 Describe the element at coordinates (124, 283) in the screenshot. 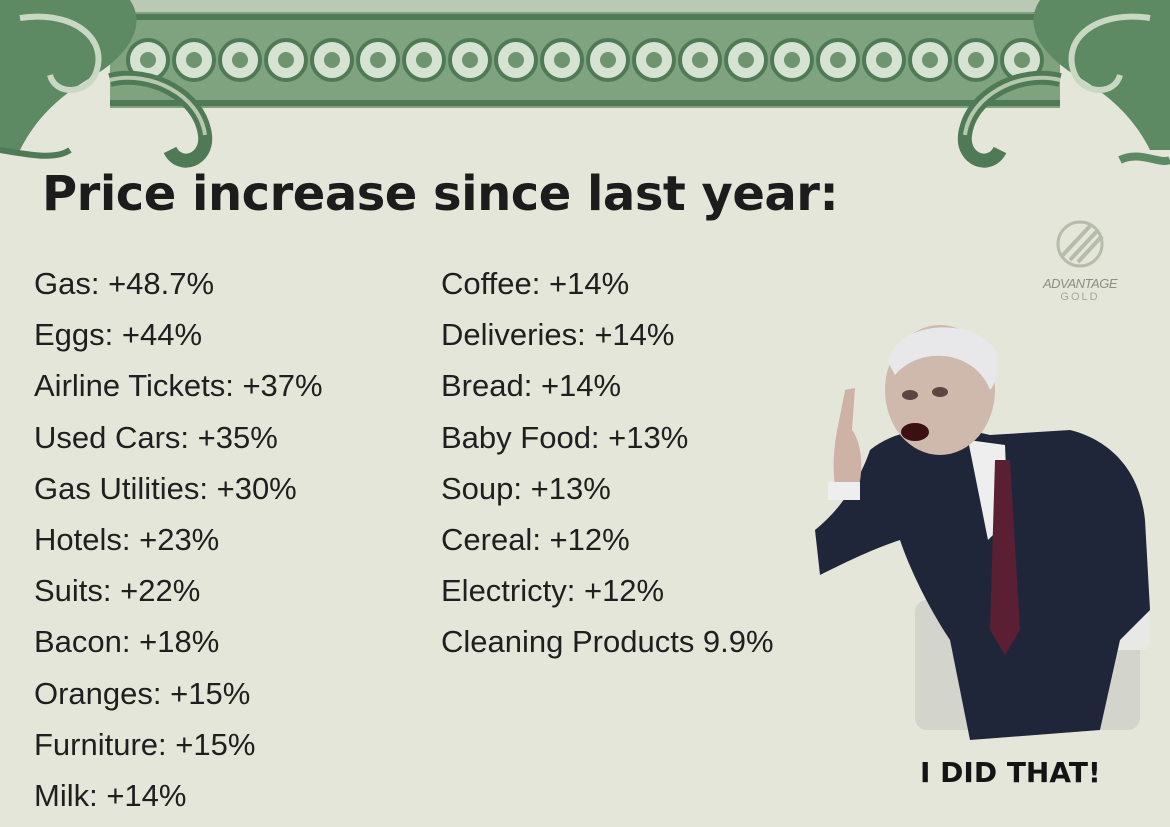

I see `list-item: Gas: +48.7%` at that location.